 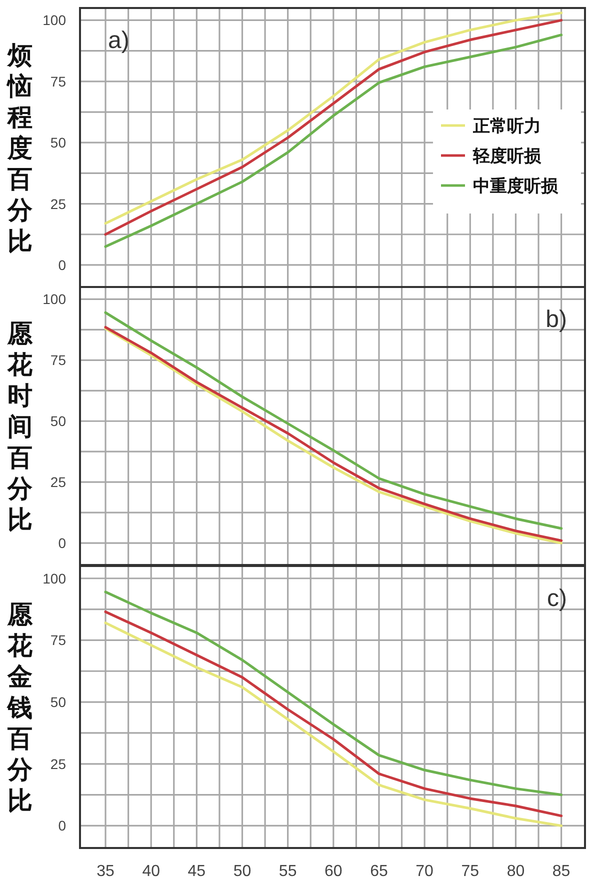 I want to click on x-tick-label: 60, so click(x=333, y=871).